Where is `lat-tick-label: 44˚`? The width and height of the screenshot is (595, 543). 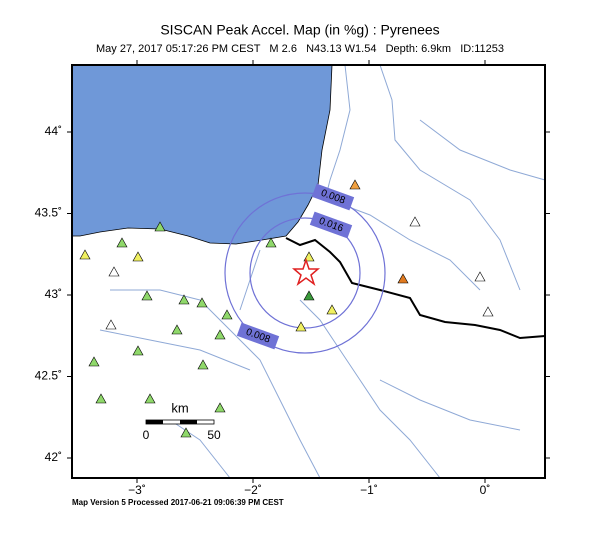
lat-tick-label: 44˚ is located at coordinates (53, 131).